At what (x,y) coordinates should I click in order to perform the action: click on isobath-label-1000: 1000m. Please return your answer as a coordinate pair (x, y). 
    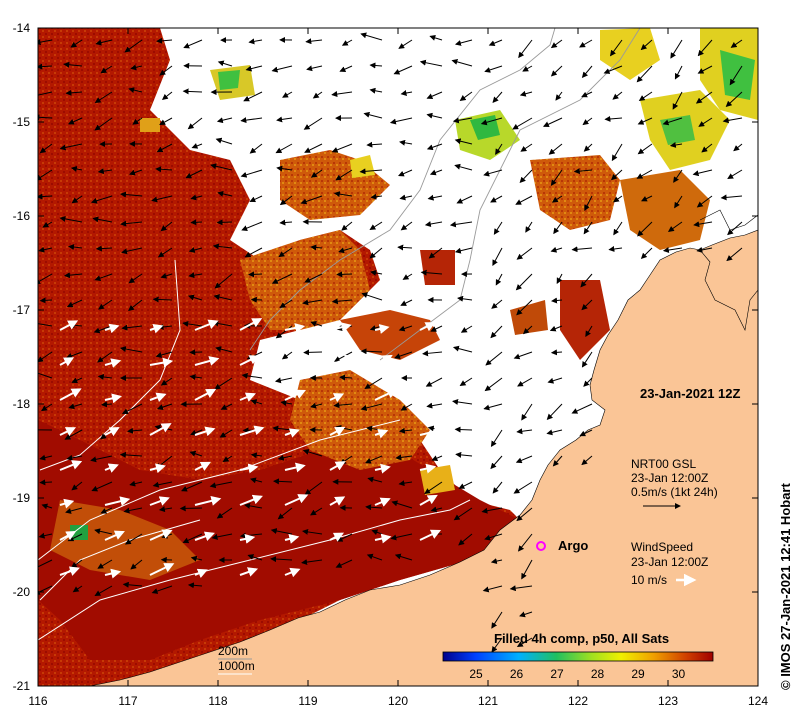
    Looking at the image, I should click on (236, 666).